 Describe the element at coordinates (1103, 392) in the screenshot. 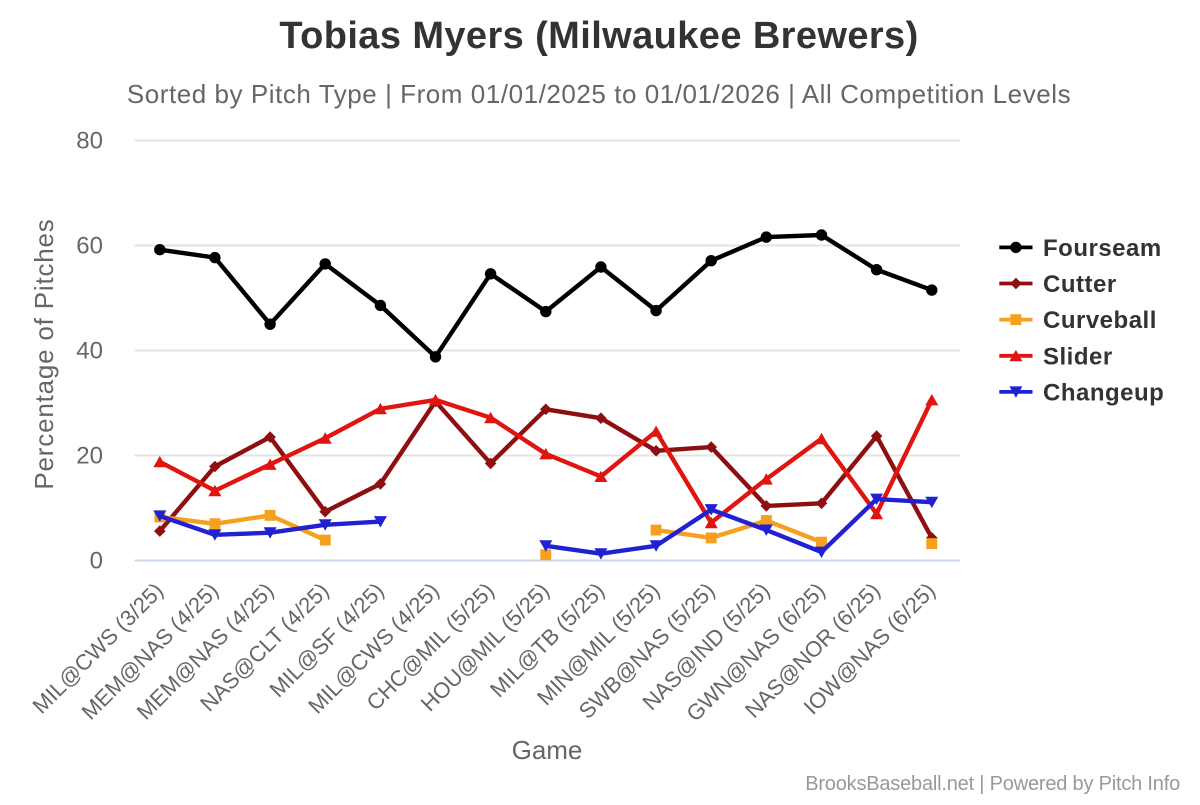

I see `svg-text: Changeup` at that location.